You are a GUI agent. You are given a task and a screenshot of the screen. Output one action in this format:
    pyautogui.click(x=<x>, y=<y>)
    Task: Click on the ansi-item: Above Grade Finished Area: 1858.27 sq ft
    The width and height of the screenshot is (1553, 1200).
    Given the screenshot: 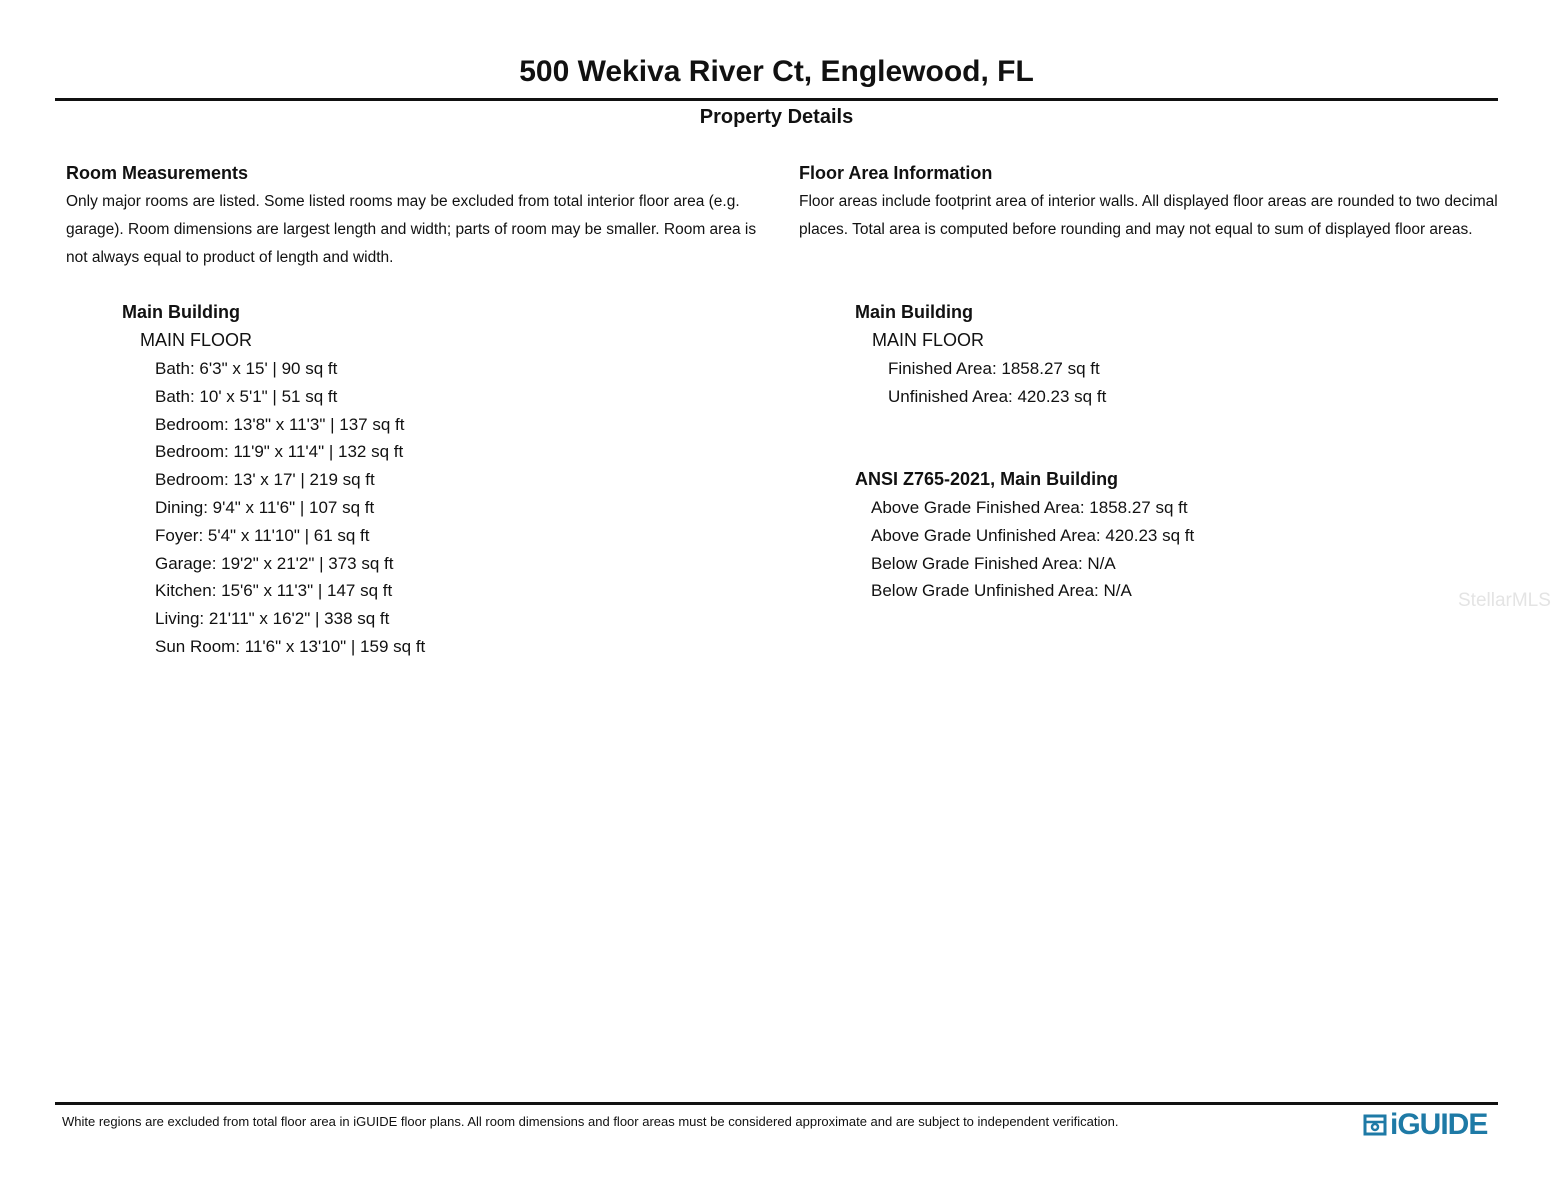 What is the action you would take?
    pyautogui.click(x=1029, y=507)
    